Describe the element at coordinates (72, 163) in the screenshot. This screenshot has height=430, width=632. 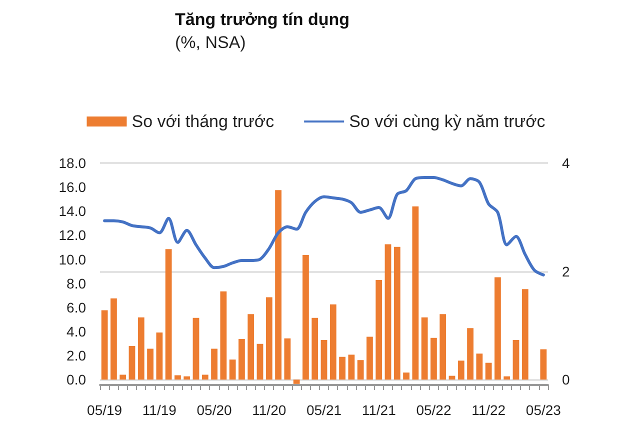
I see `y-tick-label: 18.0` at that location.